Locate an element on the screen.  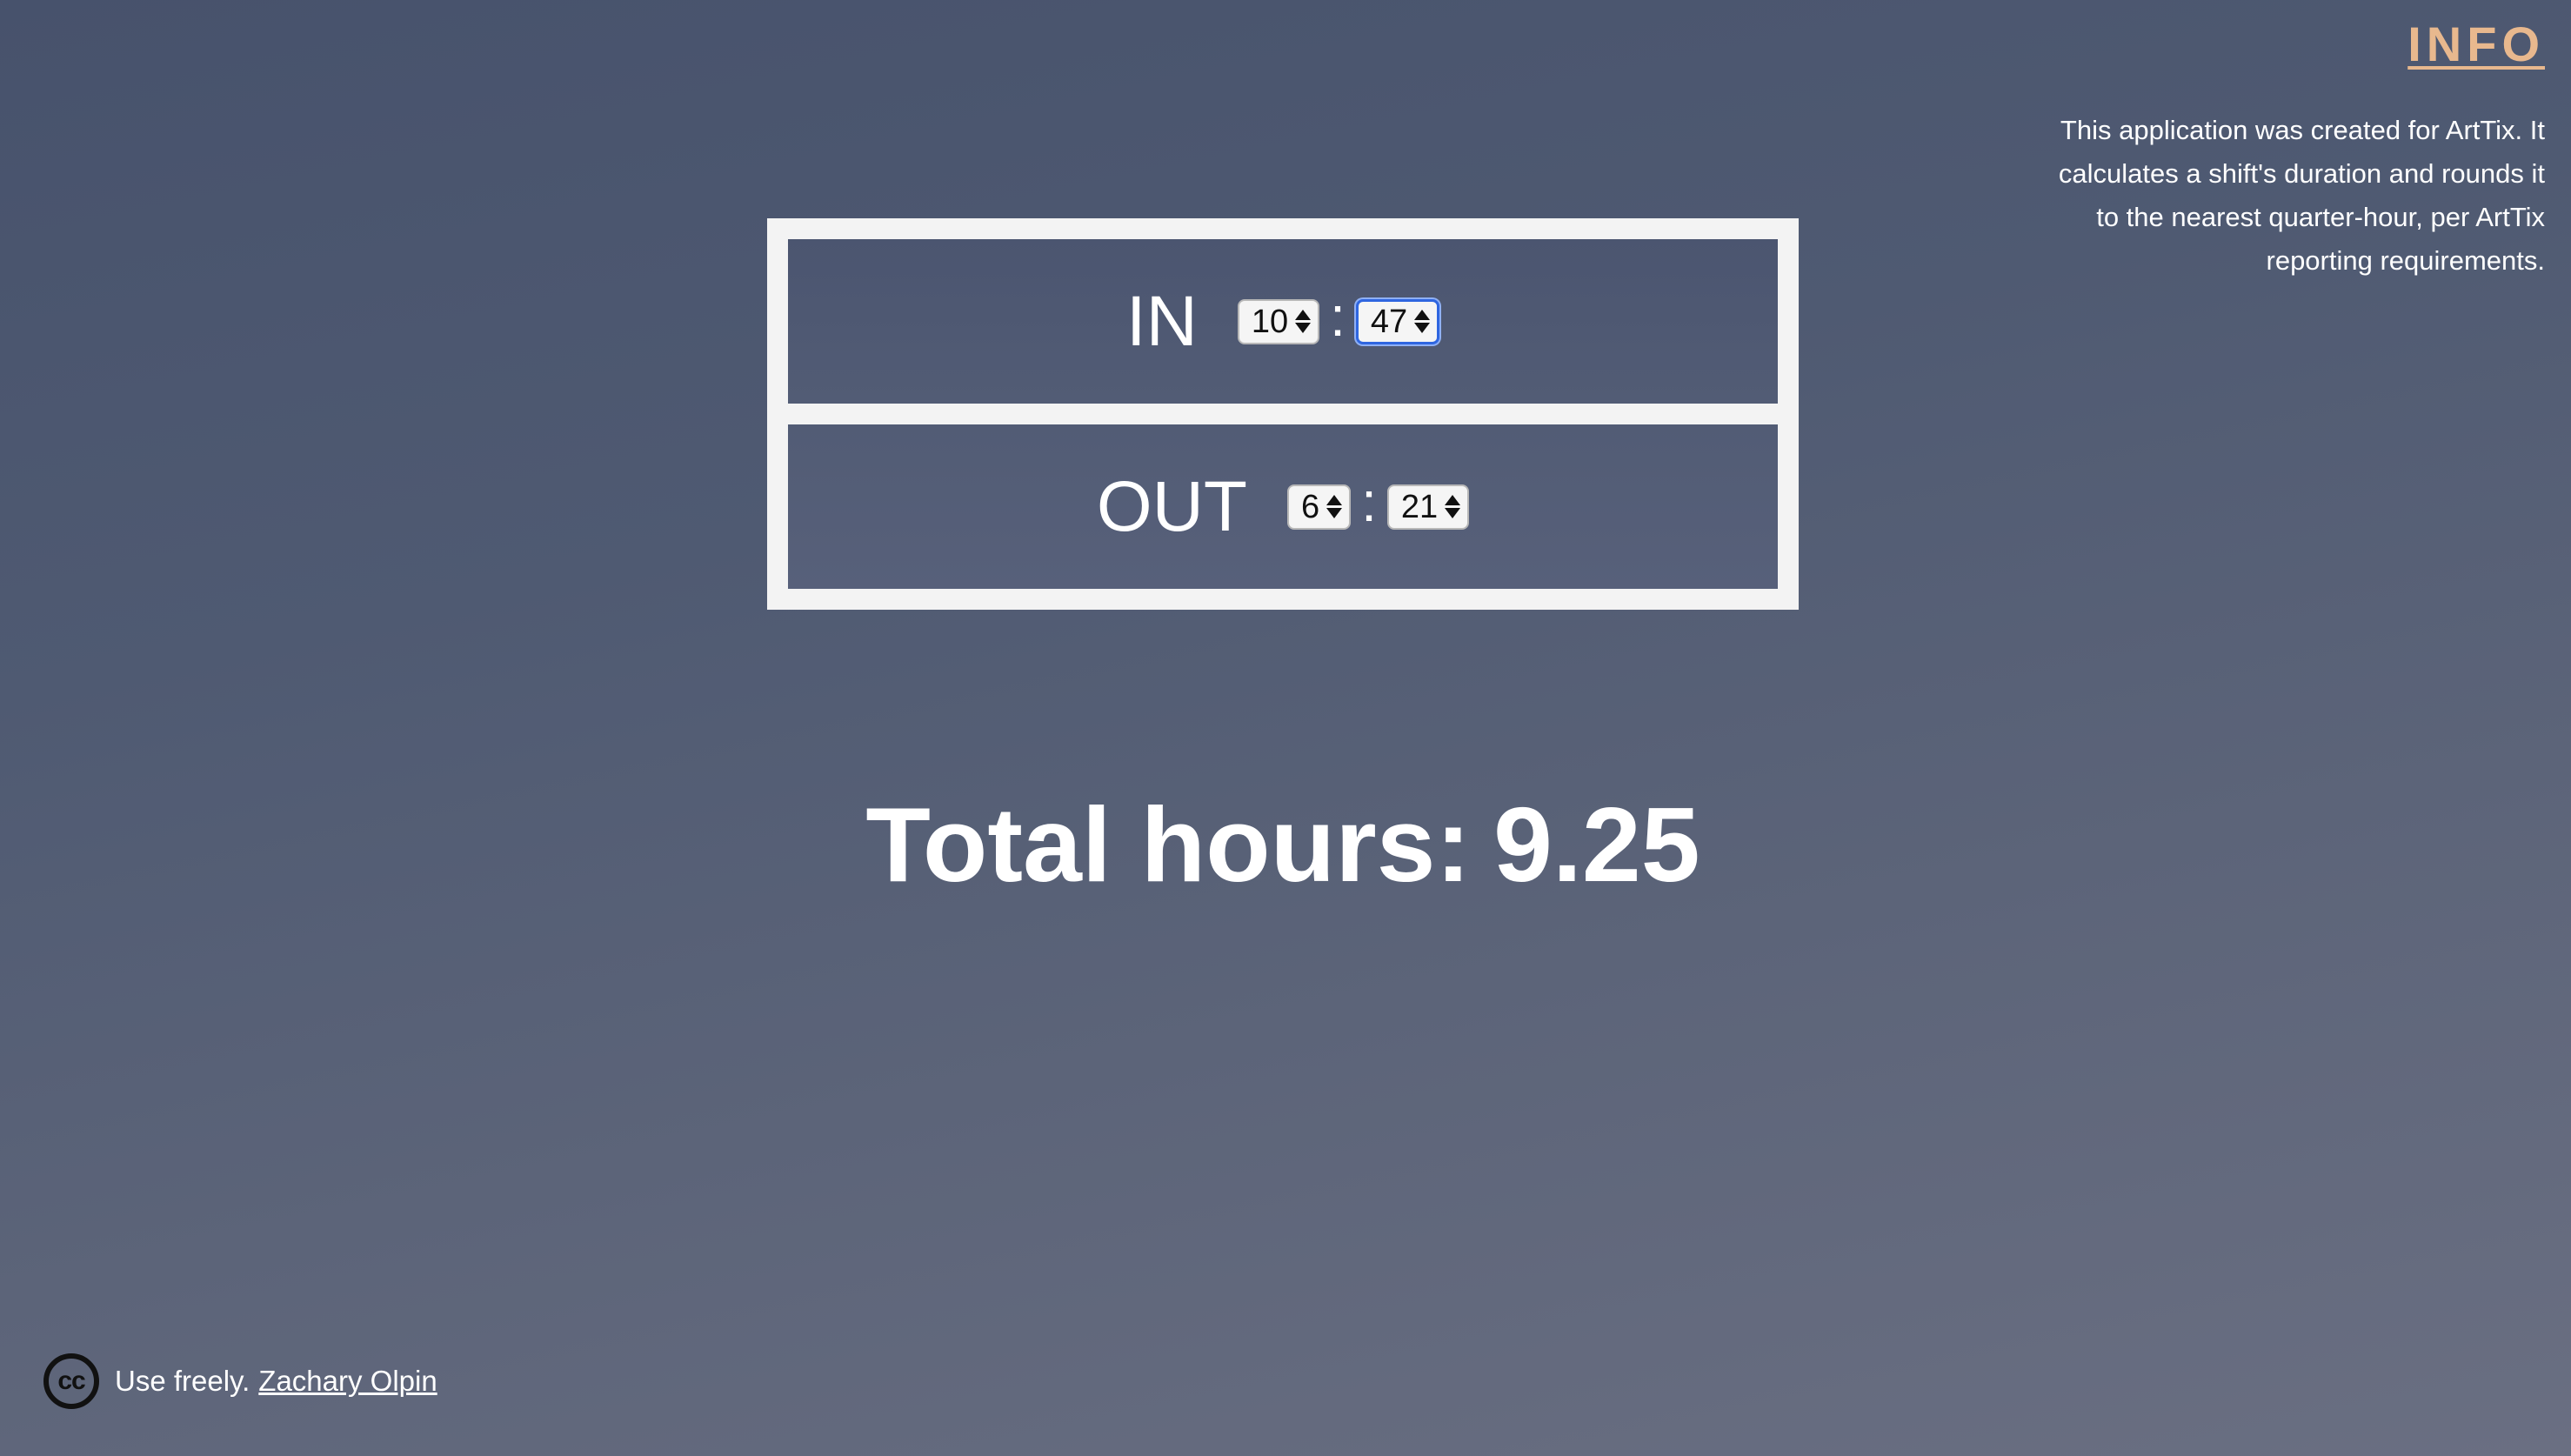
total-hours-label: Total hours: is located at coordinates (1168, 844).